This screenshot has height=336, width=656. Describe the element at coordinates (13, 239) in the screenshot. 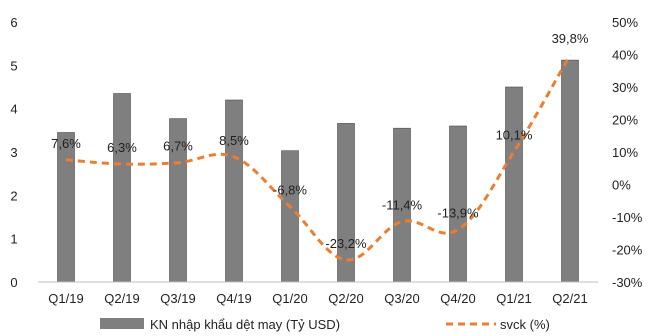

I see `y-left-tick-label: 1` at that location.